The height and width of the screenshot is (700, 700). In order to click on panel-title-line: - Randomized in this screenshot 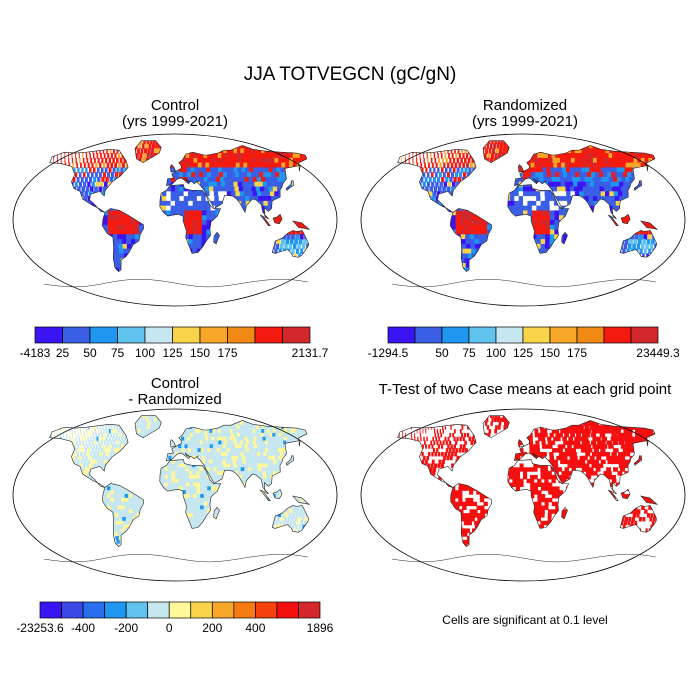, I will do `click(175, 399)`.